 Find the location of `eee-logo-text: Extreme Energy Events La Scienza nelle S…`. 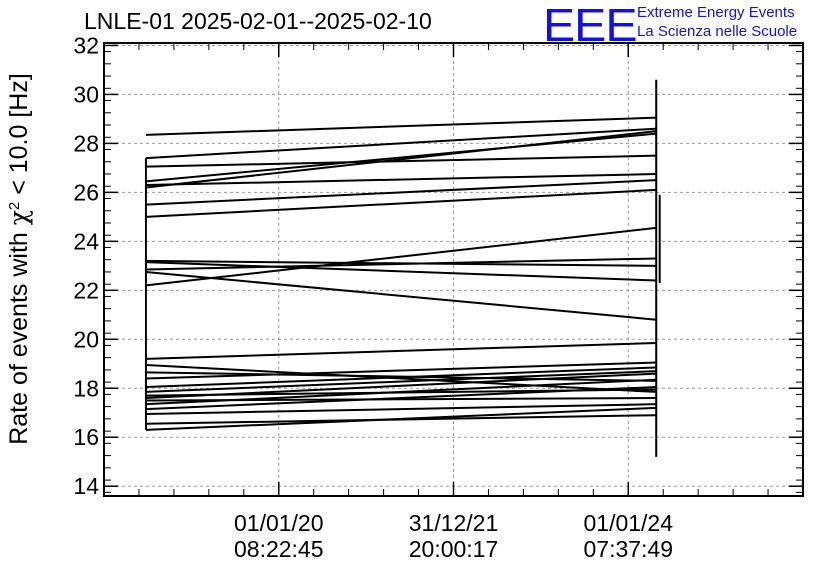

eee-logo-text: Extreme Energy Events La Scienza nelle S… is located at coordinates (717, 22).